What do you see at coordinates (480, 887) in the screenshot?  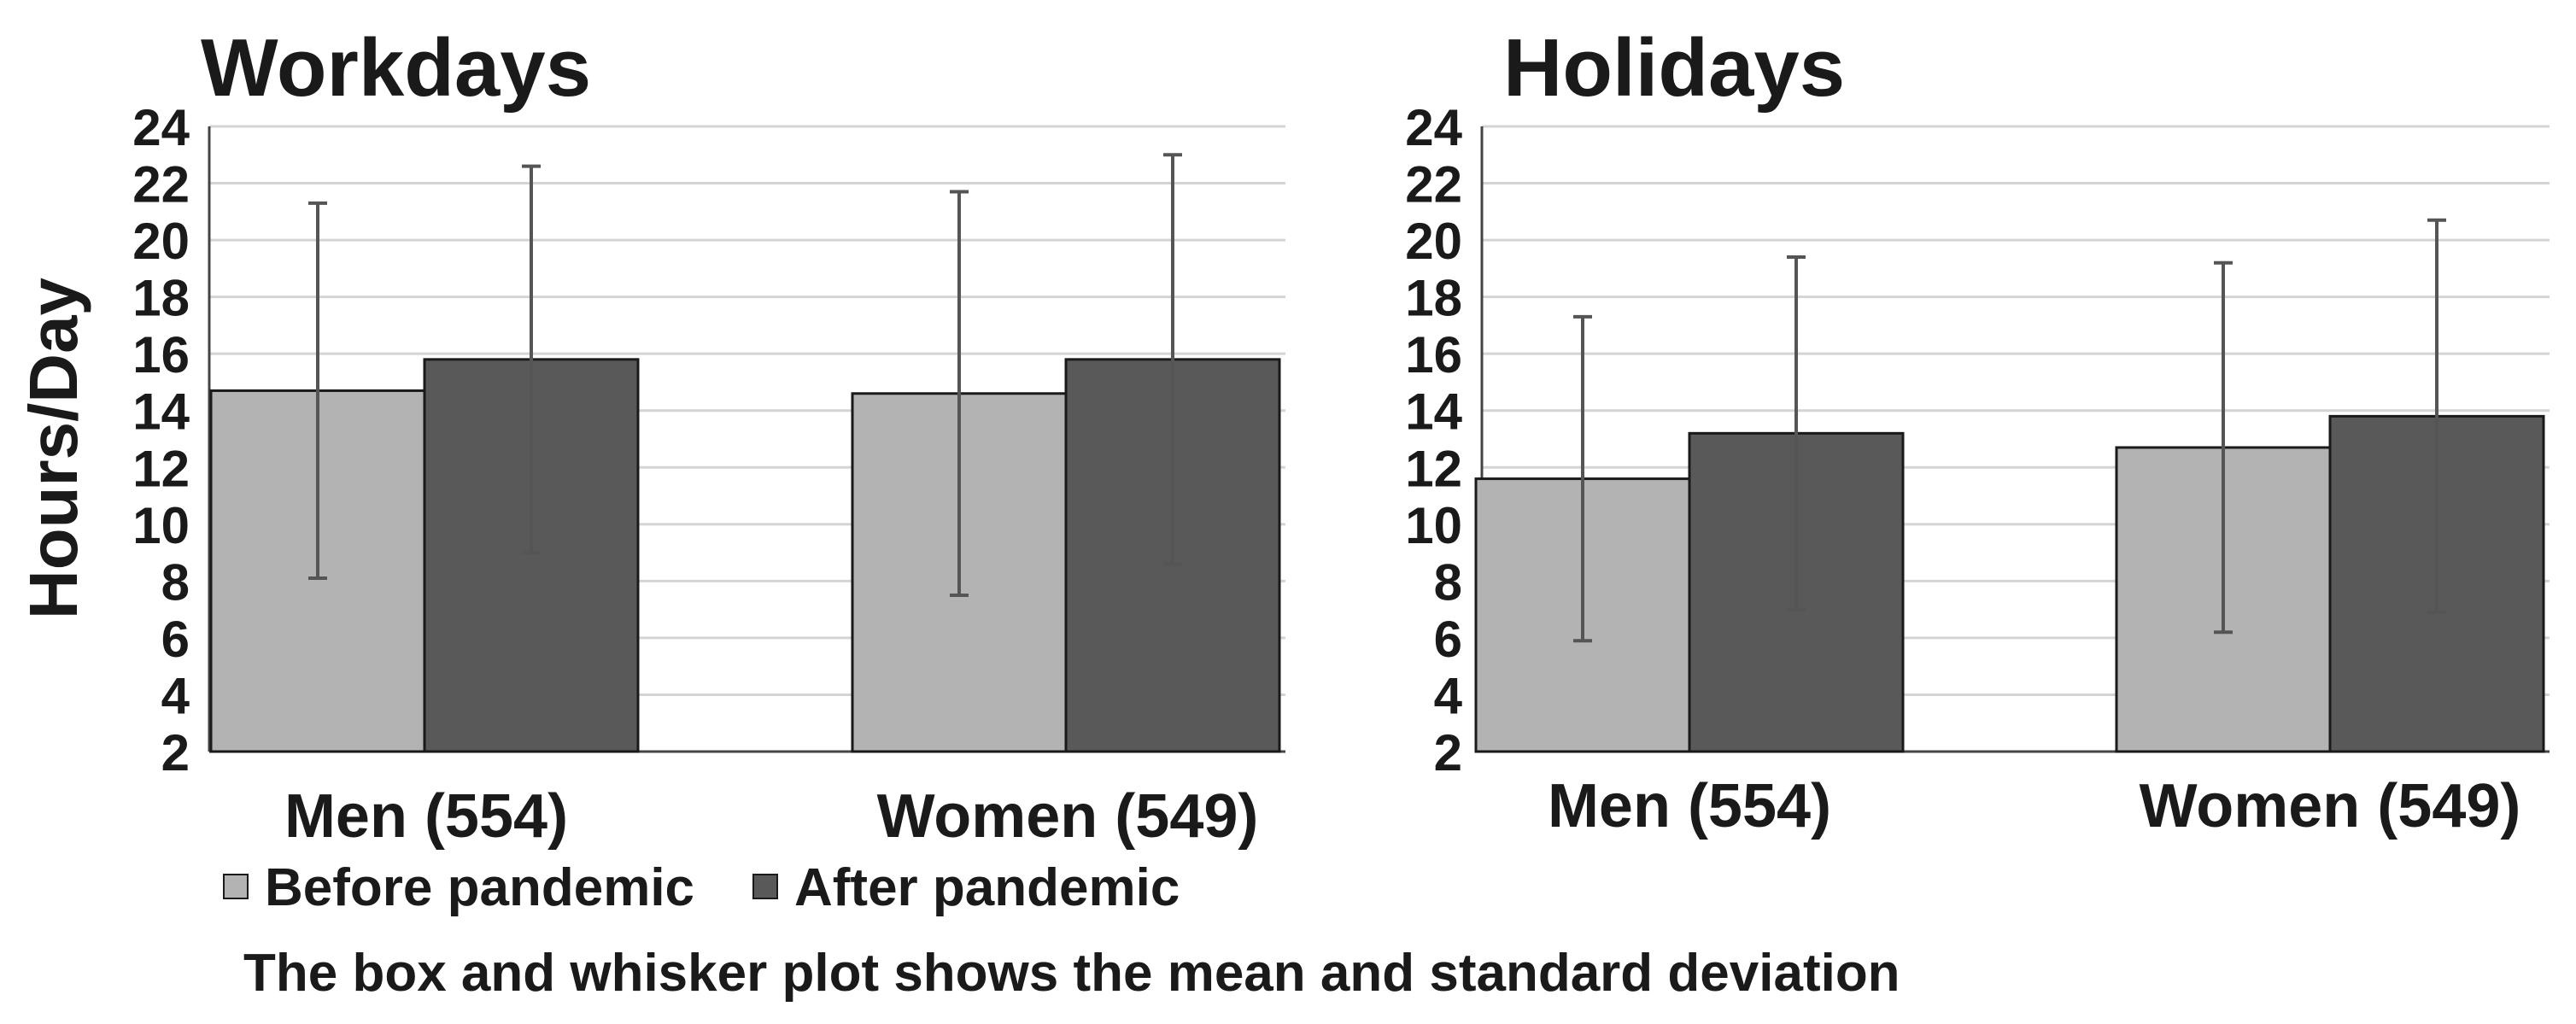 I see `legend-label-before: Before pandemic` at bounding box center [480, 887].